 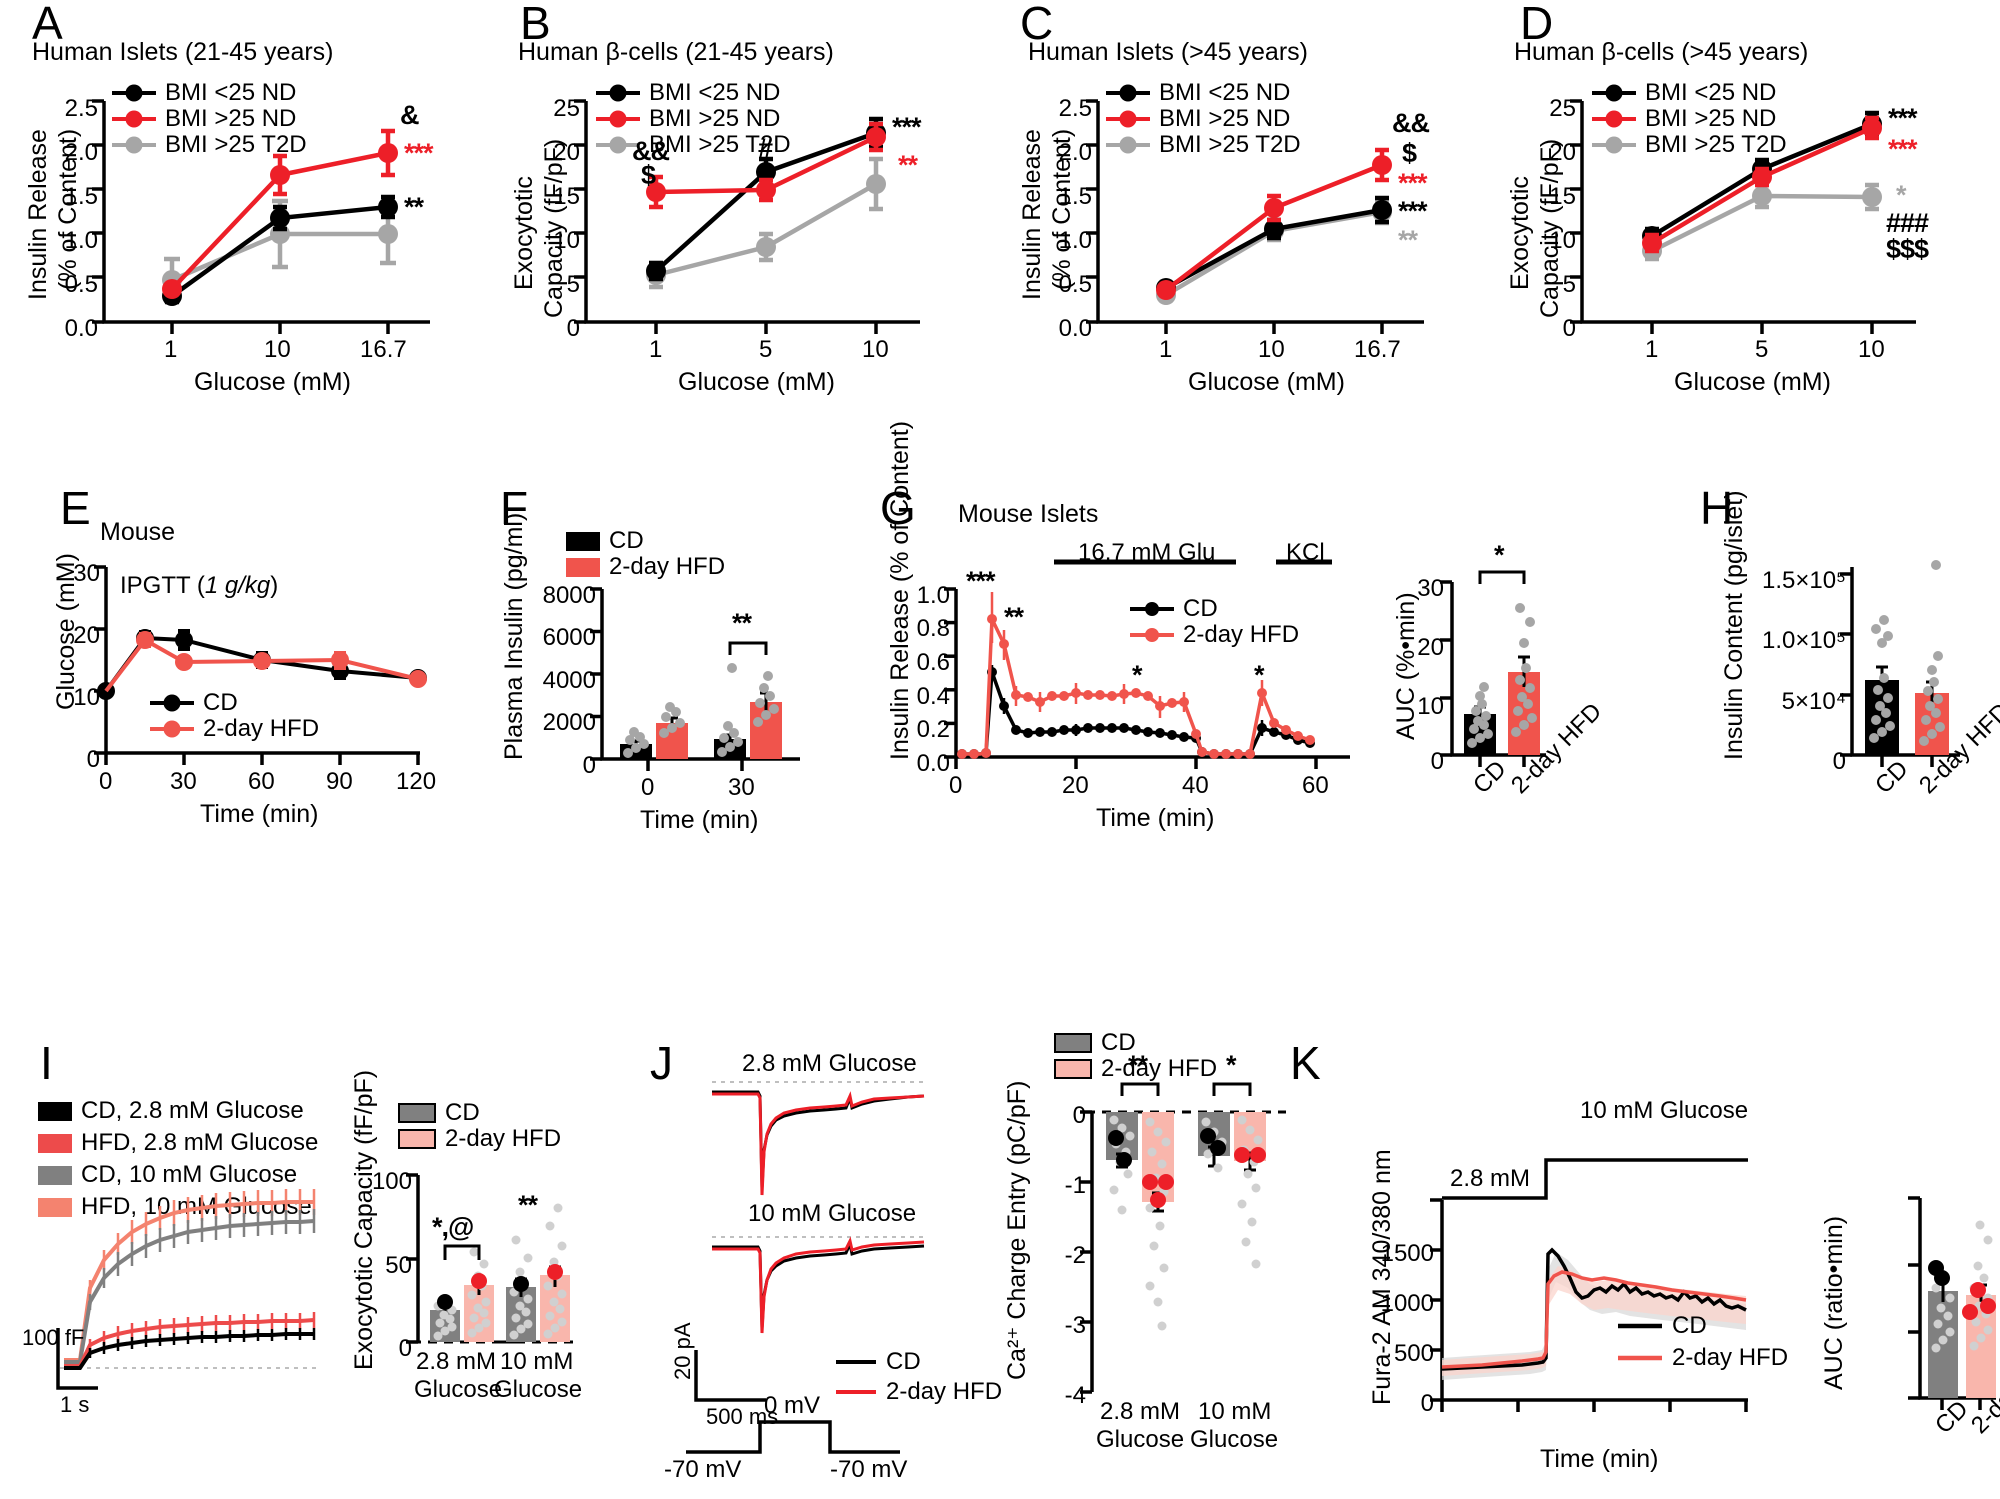 I want to click on legend-swatch-hfd-icon, so click(x=583, y=567).